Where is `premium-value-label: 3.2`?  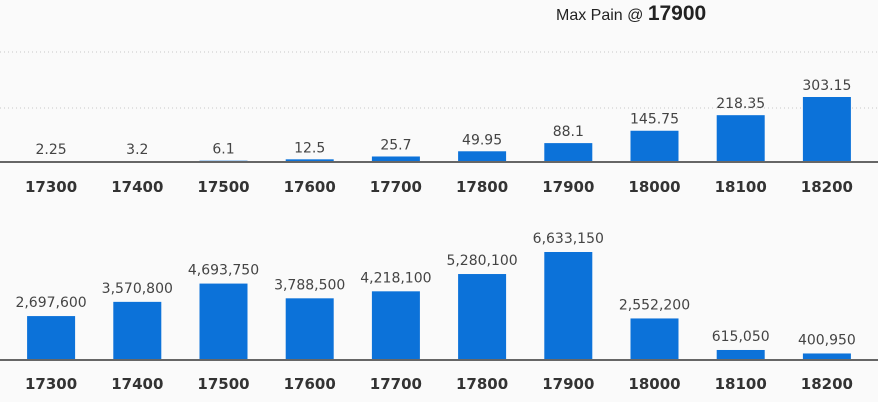
premium-value-label: 3.2 is located at coordinates (137, 150).